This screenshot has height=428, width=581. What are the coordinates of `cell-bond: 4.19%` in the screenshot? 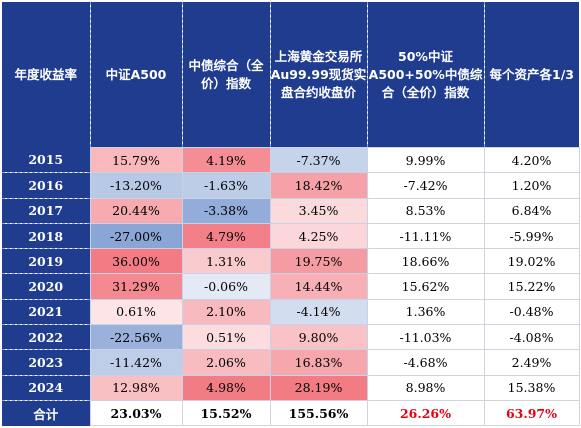 It's located at (226, 160).